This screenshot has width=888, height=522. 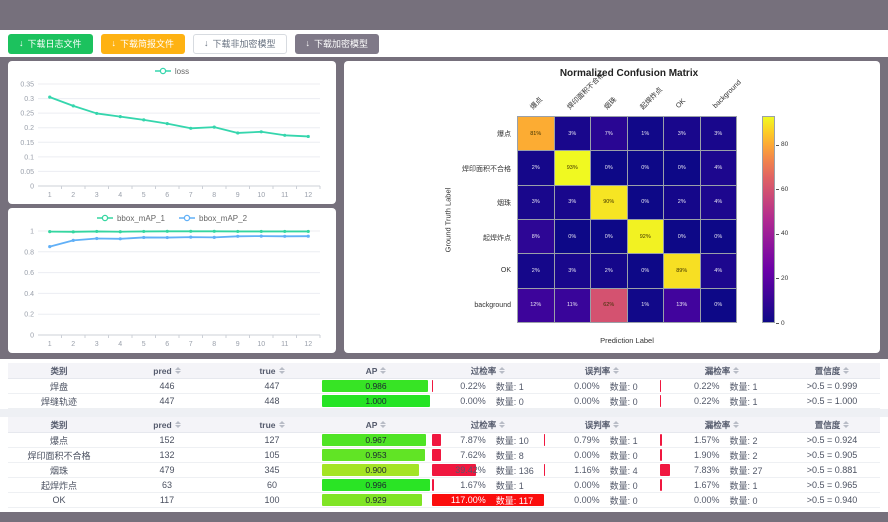 What do you see at coordinates (602, 386) in the screenshot?
I see `misjudge-rate-cell: 0.00% 数量: 0` at bounding box center [602, 386].